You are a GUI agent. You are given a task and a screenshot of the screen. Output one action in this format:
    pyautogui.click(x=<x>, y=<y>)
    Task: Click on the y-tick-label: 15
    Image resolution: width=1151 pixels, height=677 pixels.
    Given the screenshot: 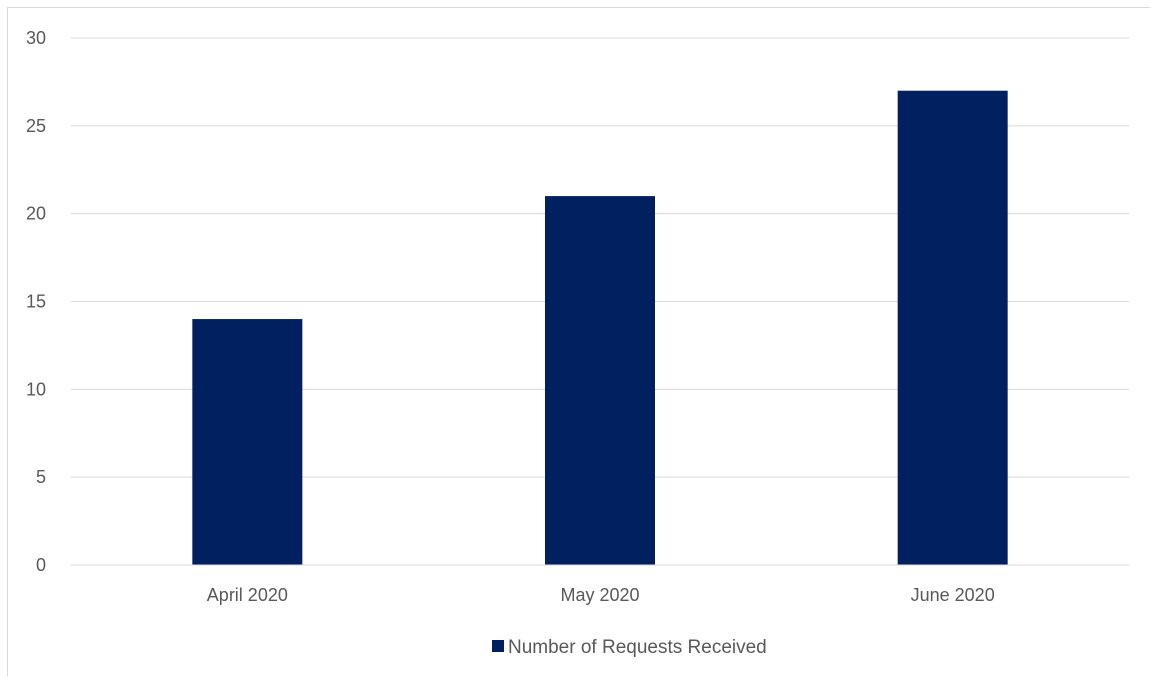 What is the action you would take?
    pyautogui.click(x=36, y=302)
    